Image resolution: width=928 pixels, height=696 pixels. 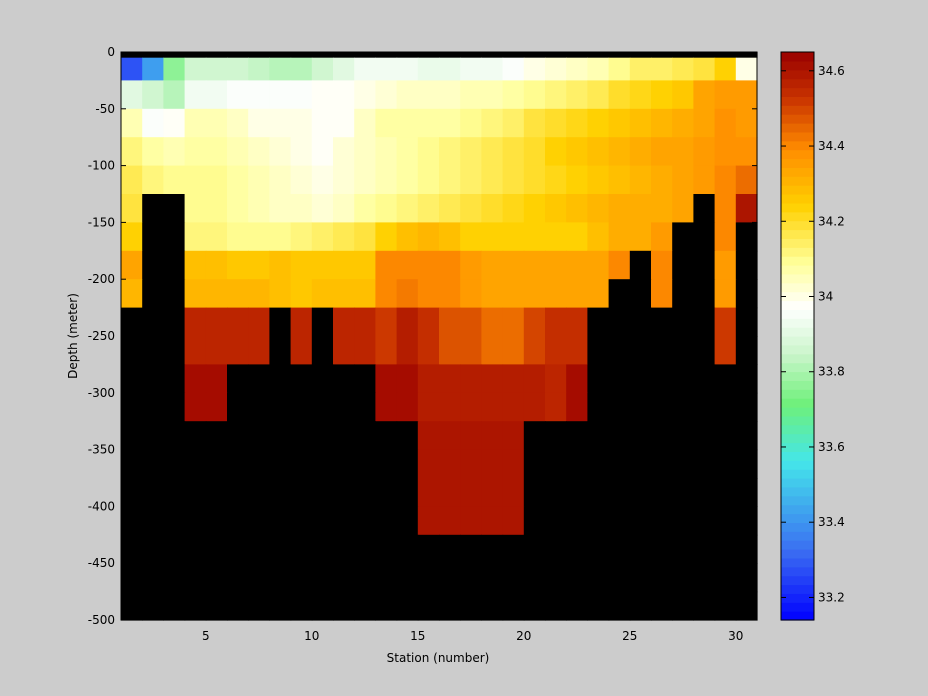 I want to click on x-tick-label: 5, so click(x=206, y=636).